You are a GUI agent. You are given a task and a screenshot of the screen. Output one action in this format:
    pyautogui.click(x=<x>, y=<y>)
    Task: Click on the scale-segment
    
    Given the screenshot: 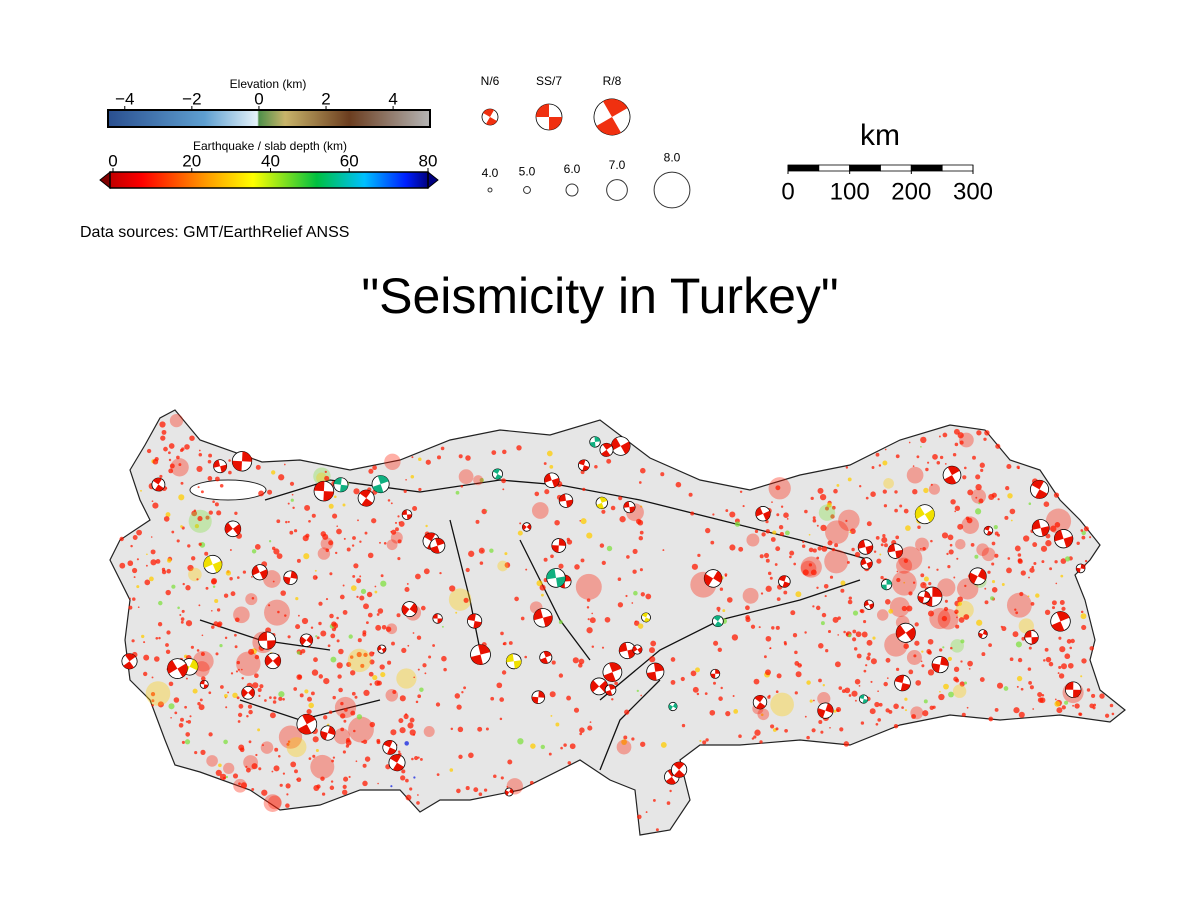 What is the action you would take?
    pyautogui.click(x=834, y=168)
    